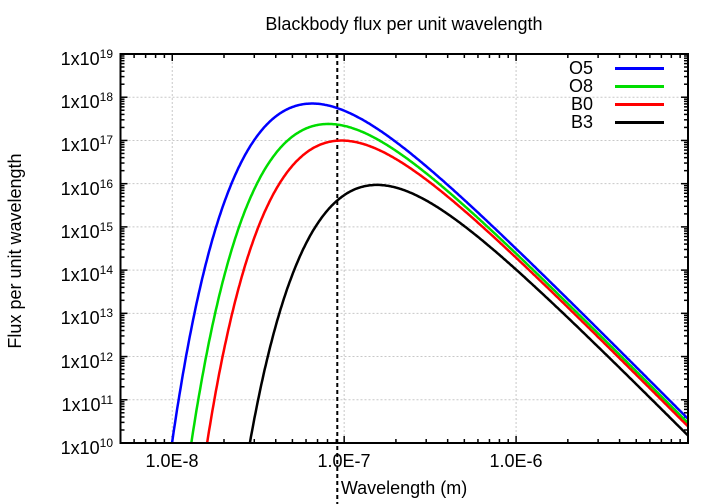 The height and width of the screenshot is (504, 720). I want to click on legend-entry-B0: B0, so click(611, 103).